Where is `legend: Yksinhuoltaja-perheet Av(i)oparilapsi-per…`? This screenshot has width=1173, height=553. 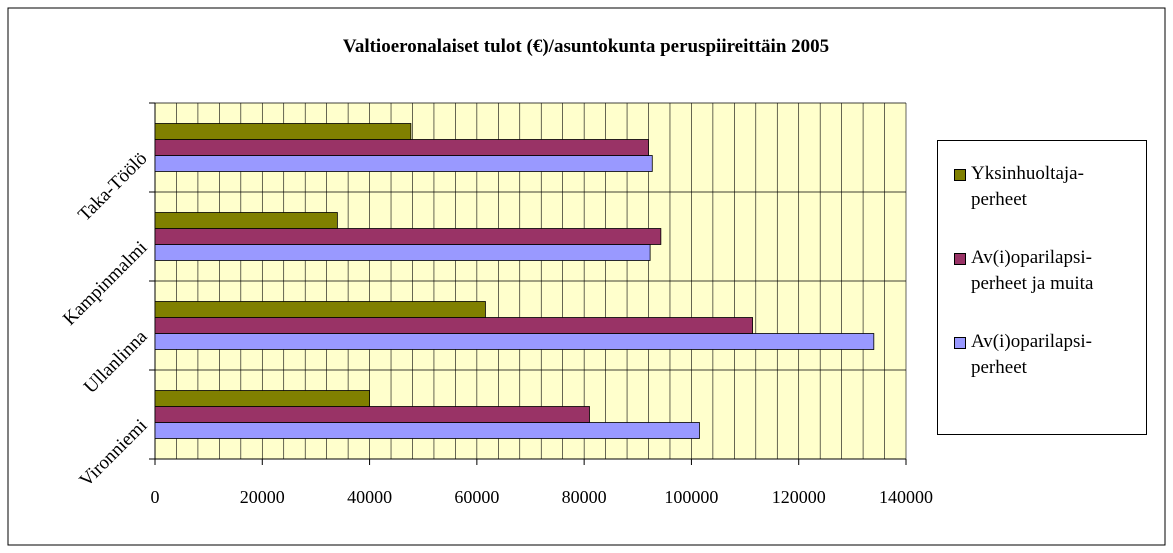 legend: Yksinhuoltaja-perheet Av(i)oparilapsi-per… is located at coordinates (1042, 287).